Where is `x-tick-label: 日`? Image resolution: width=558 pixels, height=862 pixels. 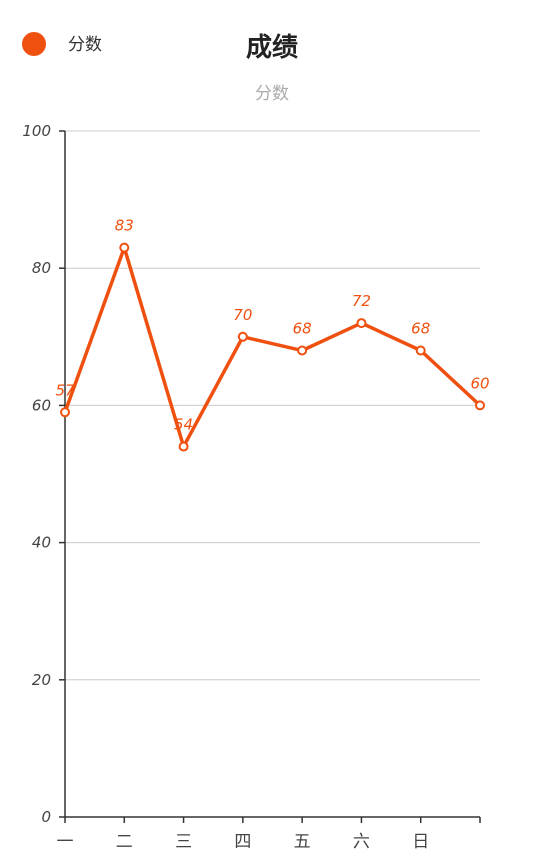 x-tick-label: 日 is located at coordinates (420, 842).